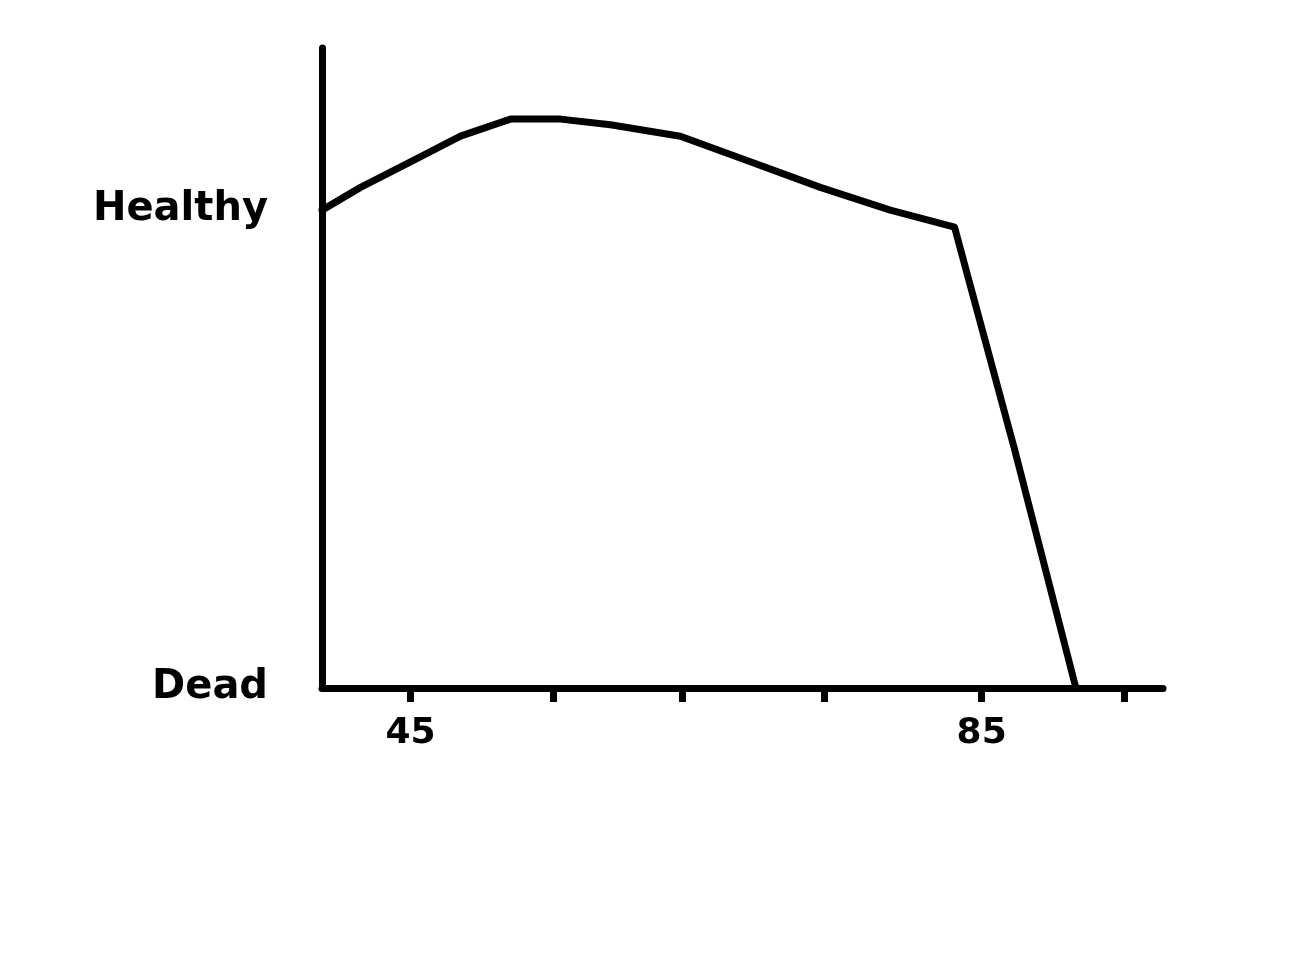 This screenshot has width=1311, height=959. What do you see at coordinates (210, 684) in the screenshot?
I see `text: Dead` at bounding box center [210, 684].